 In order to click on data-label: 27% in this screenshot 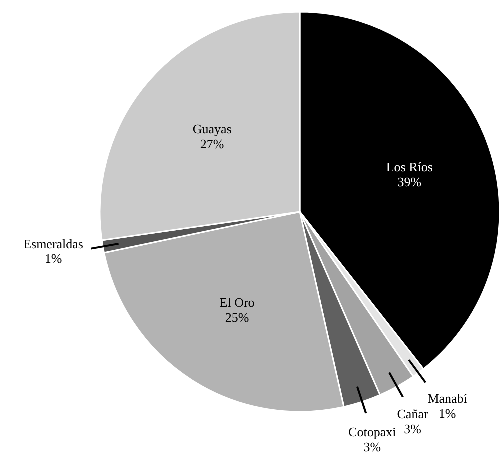, I will do `click(212, 144)`.